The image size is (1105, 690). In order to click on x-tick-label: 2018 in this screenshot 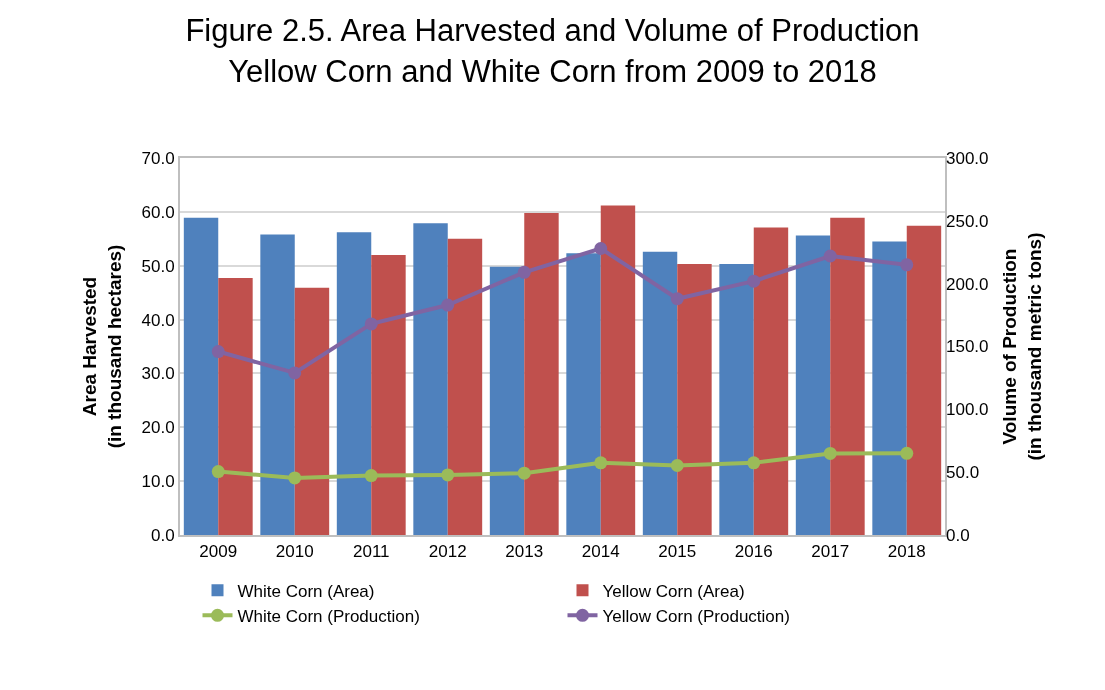, I will do `click(906, 552)`.